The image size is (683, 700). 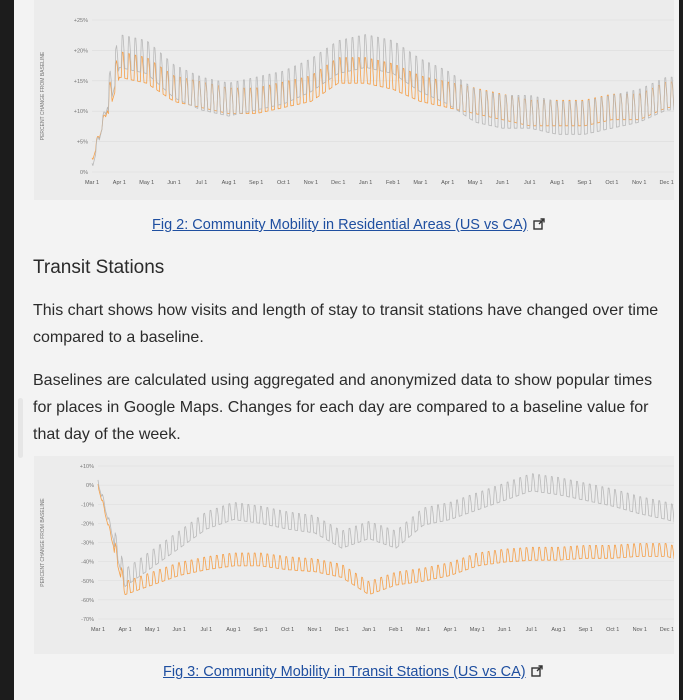 What do you see at coordinates (87, 505) in the screenshot?
I see `y-tick-label: -10%` at bounding box center [87, 505].